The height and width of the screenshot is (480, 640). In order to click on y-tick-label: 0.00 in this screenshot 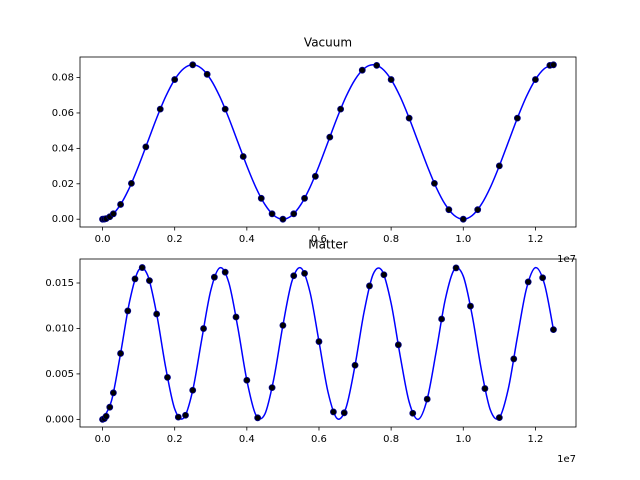, I will do `click(63, 219)`.